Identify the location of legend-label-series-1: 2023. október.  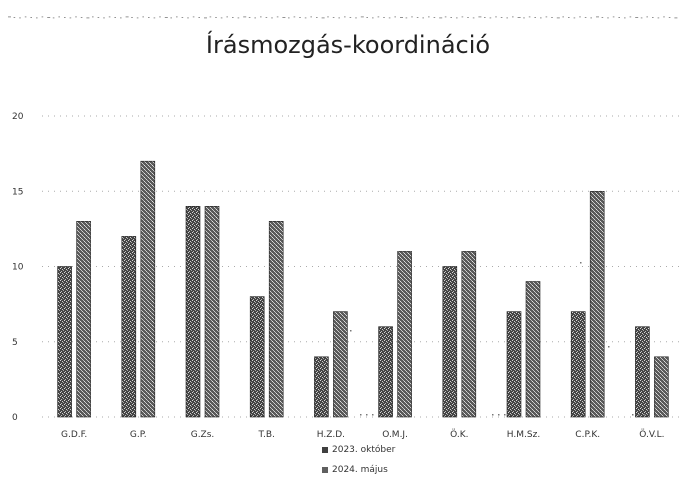
(364, 449).